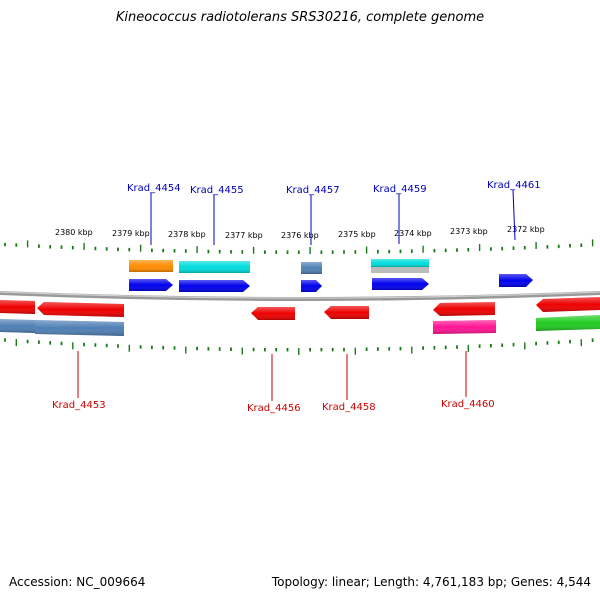  What do you see at coordinates (299, 246) in the screenshot?
I see `tick-marks-top` at bounding box center [299, 246].